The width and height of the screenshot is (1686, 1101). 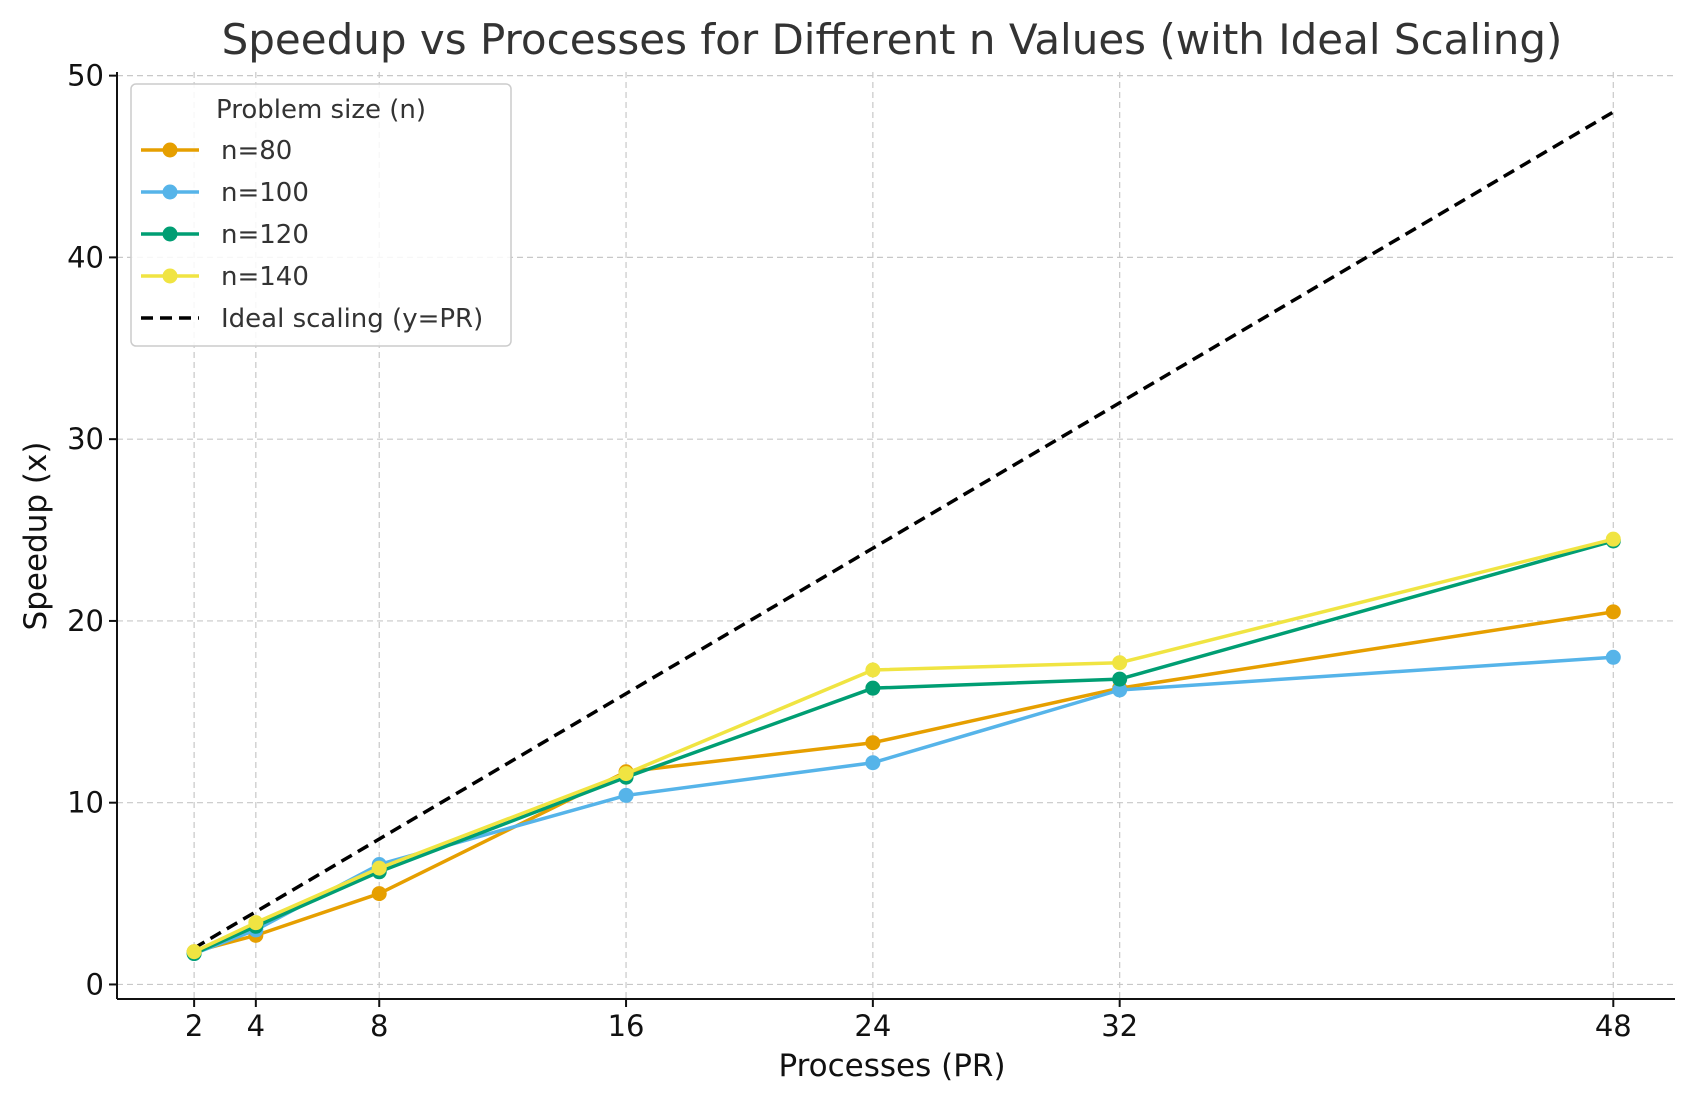 What do you see at coordinates (1613, 657) in the screenshot?
I see `data-point-n=100-48` at bounding box center [1613, 657].